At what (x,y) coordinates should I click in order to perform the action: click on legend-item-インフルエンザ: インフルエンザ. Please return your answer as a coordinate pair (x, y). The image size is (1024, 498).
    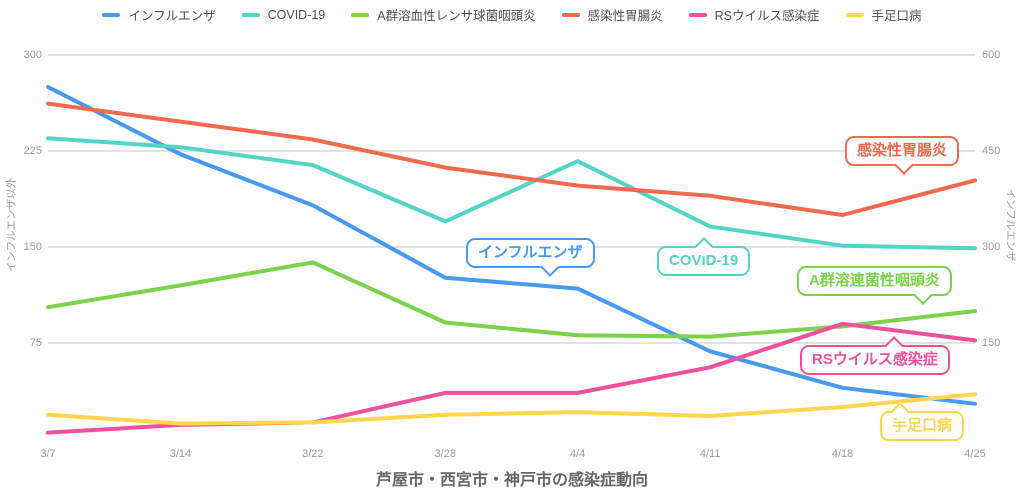
    Looking at the image, I should click on (159, 14).